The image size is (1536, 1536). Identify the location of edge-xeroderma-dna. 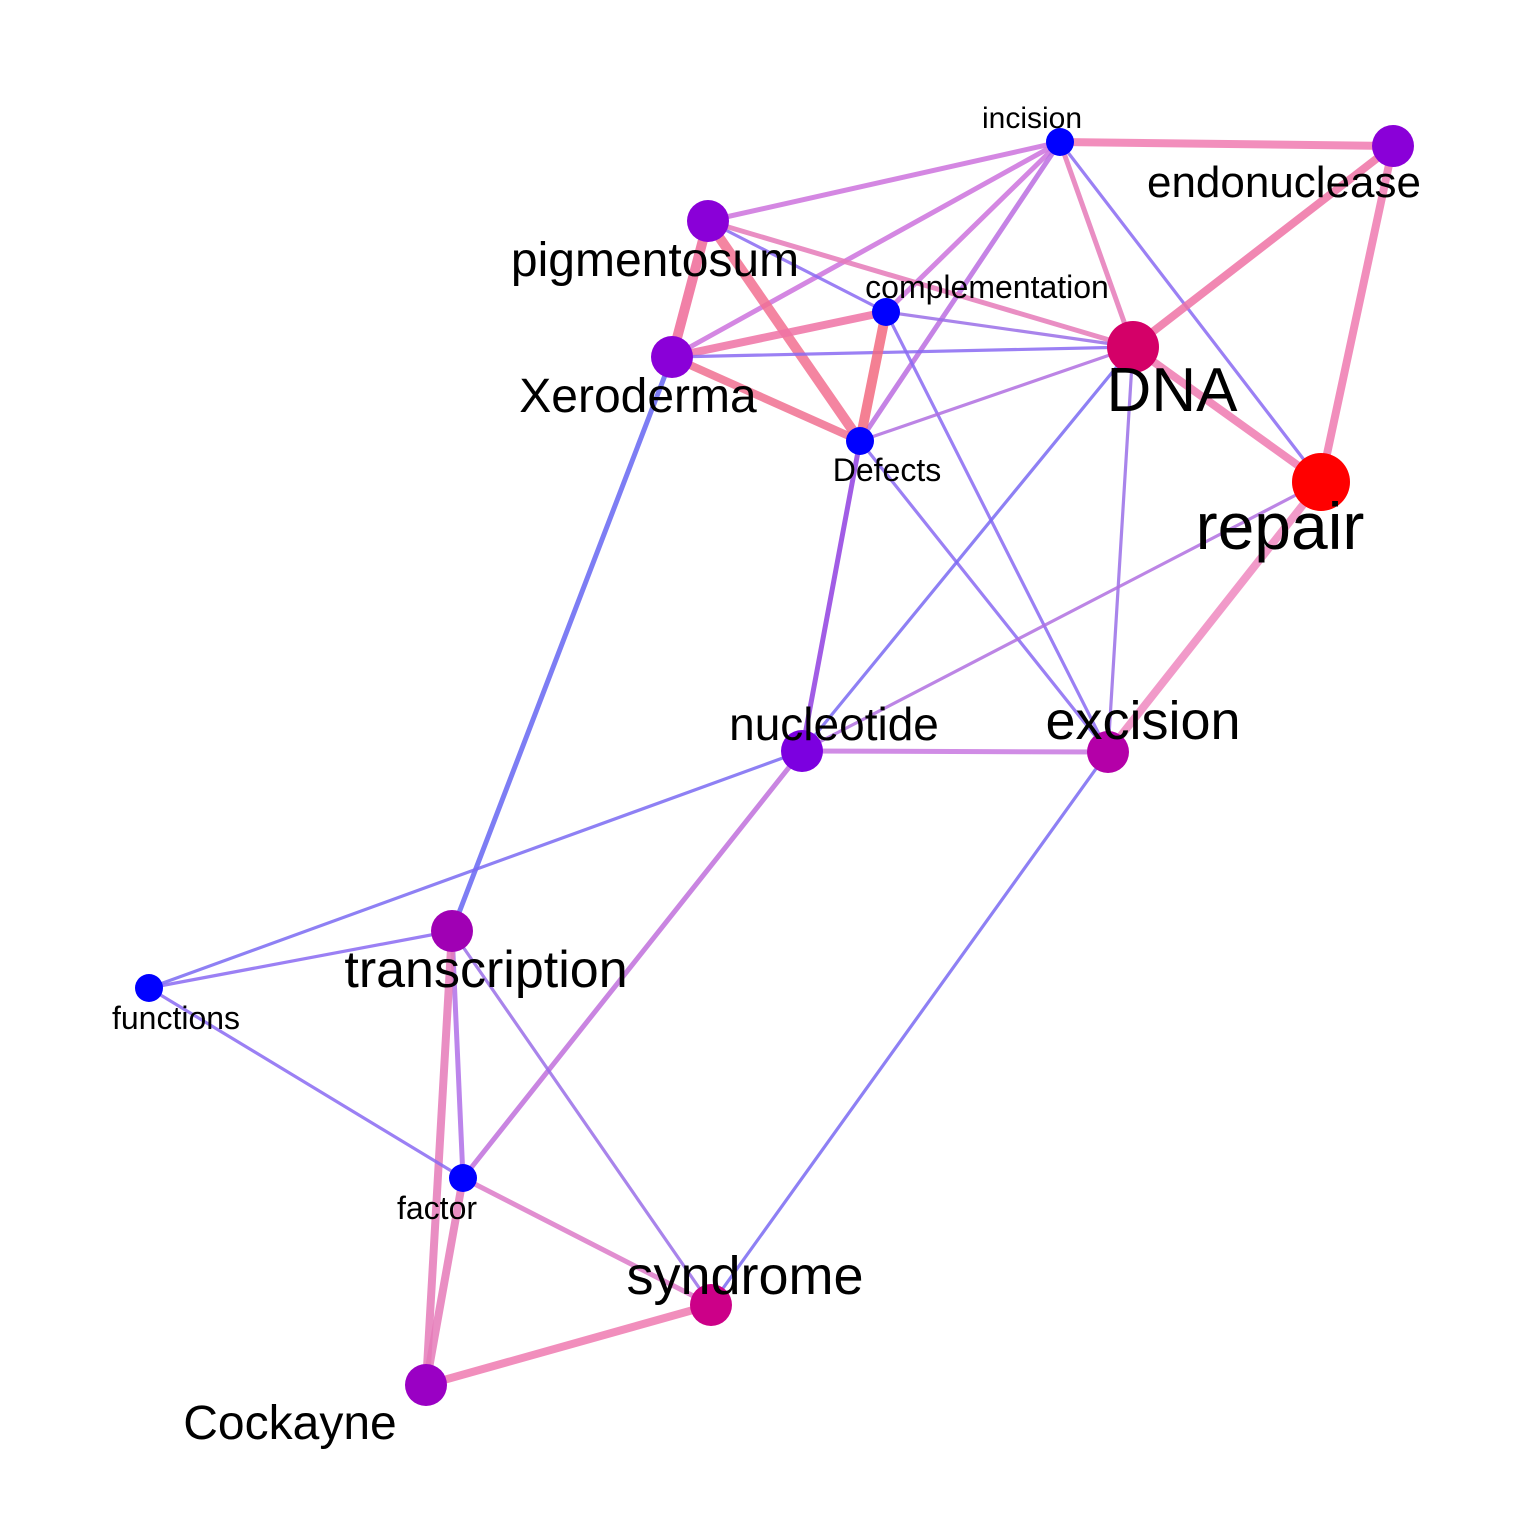
(902, 352).